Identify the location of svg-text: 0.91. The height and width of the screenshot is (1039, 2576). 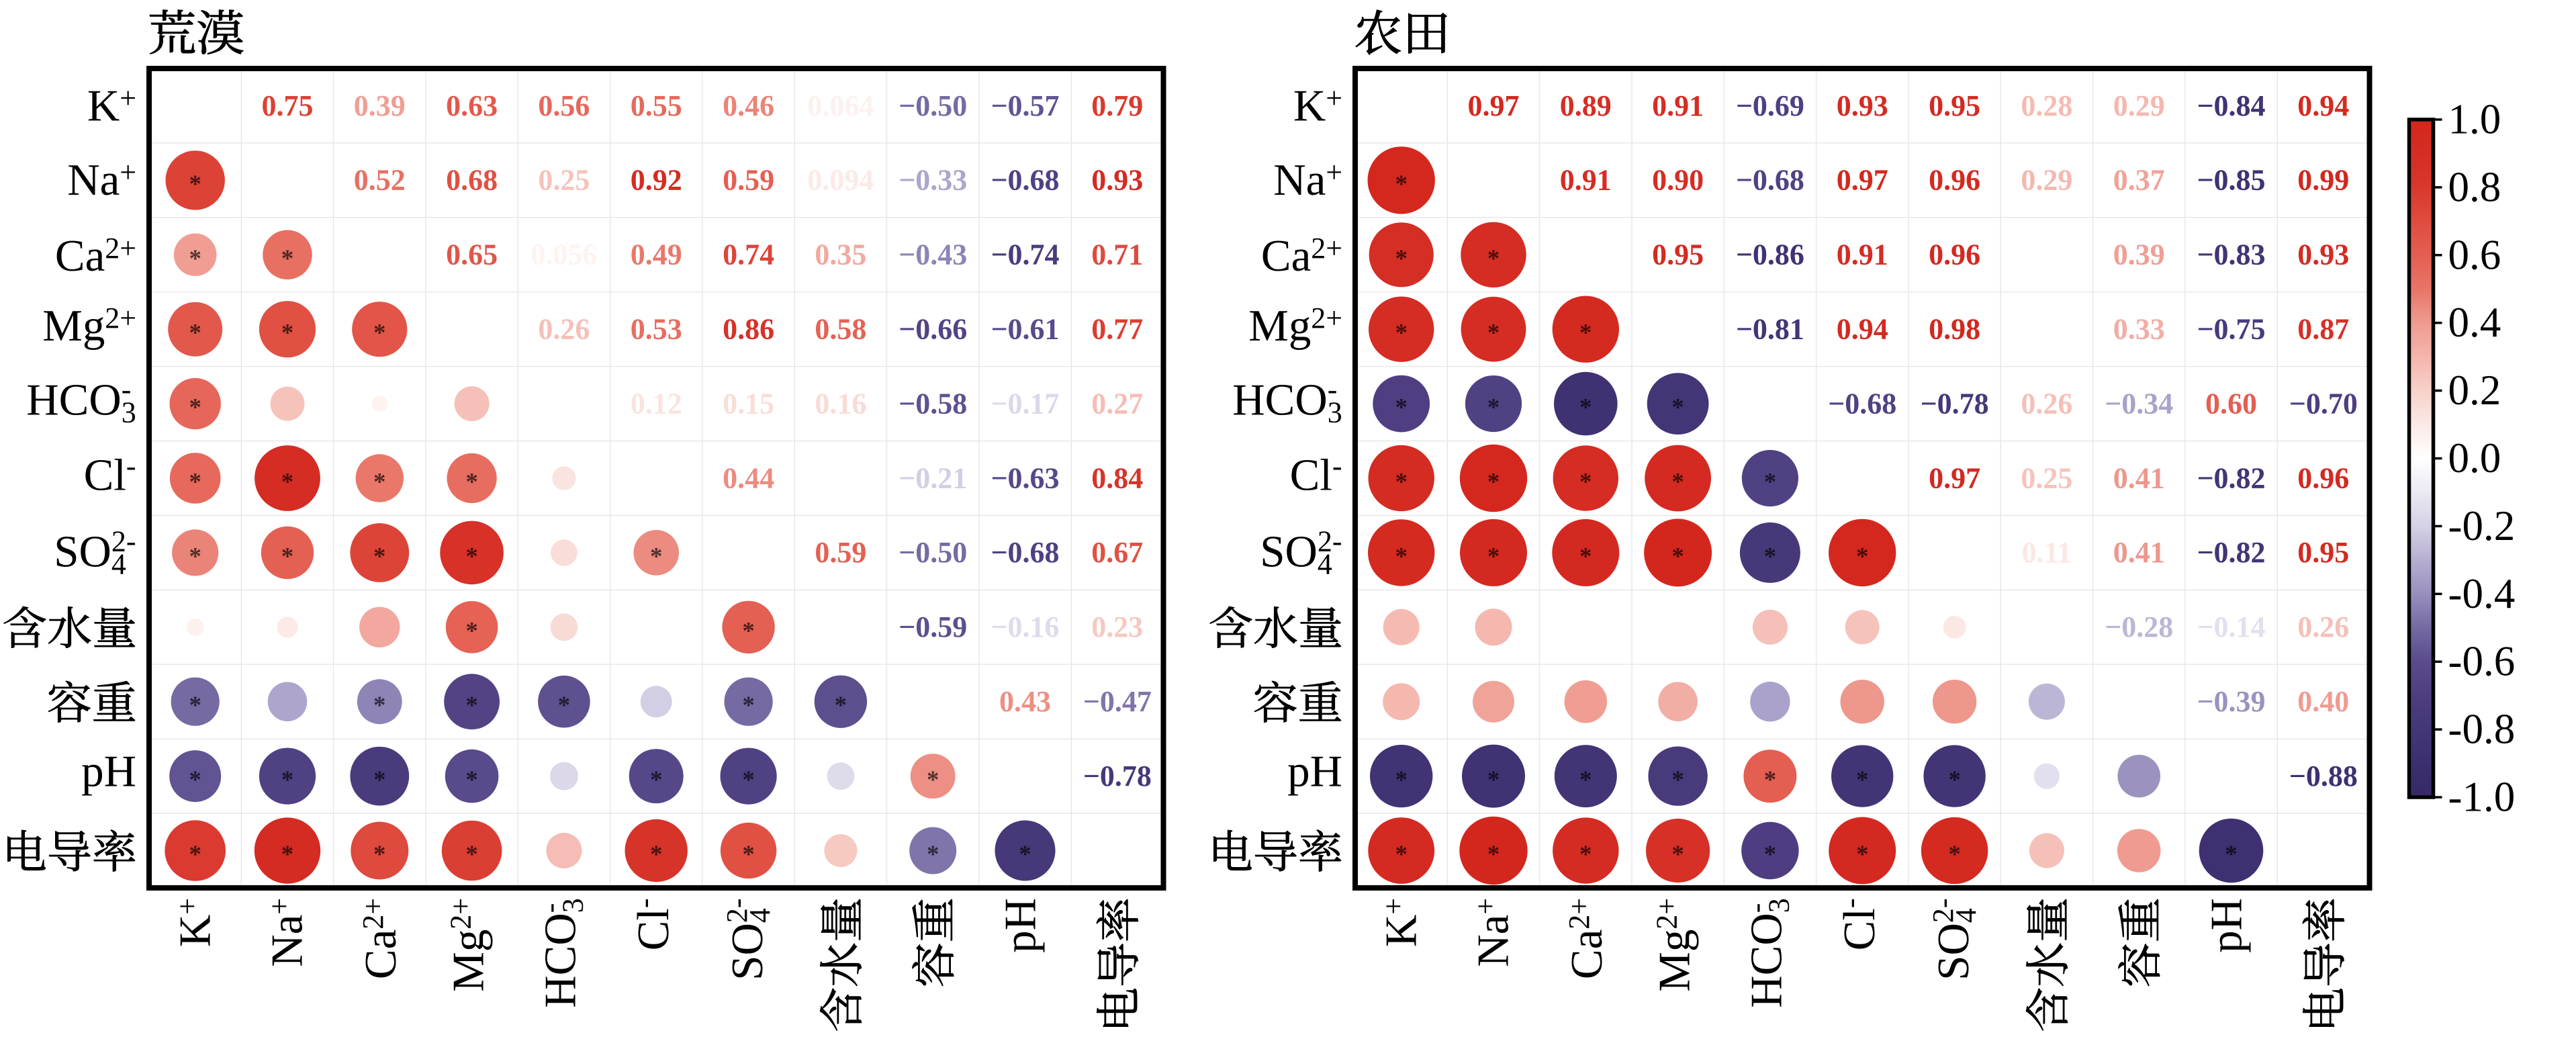
(1862, 254).